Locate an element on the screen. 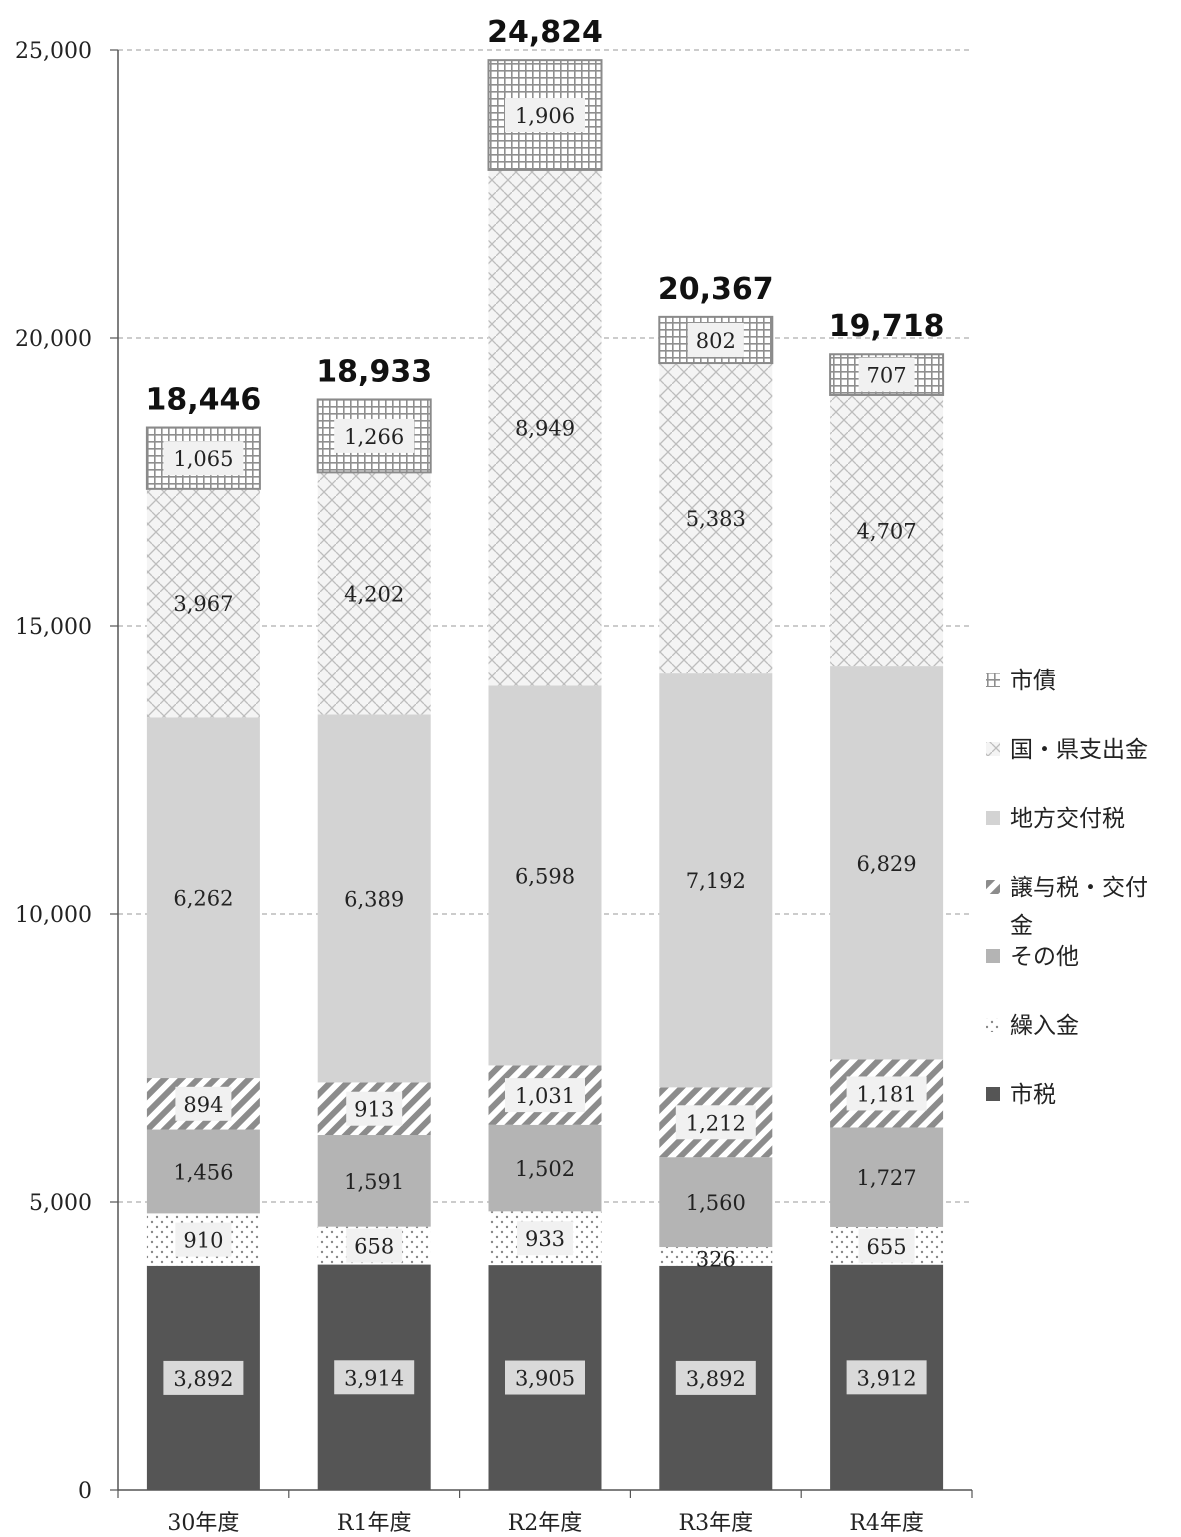 Image resolution: width=1181 pixels, height=1537 pixels. data-label: 1,906 is located at coordinates (545, 116).